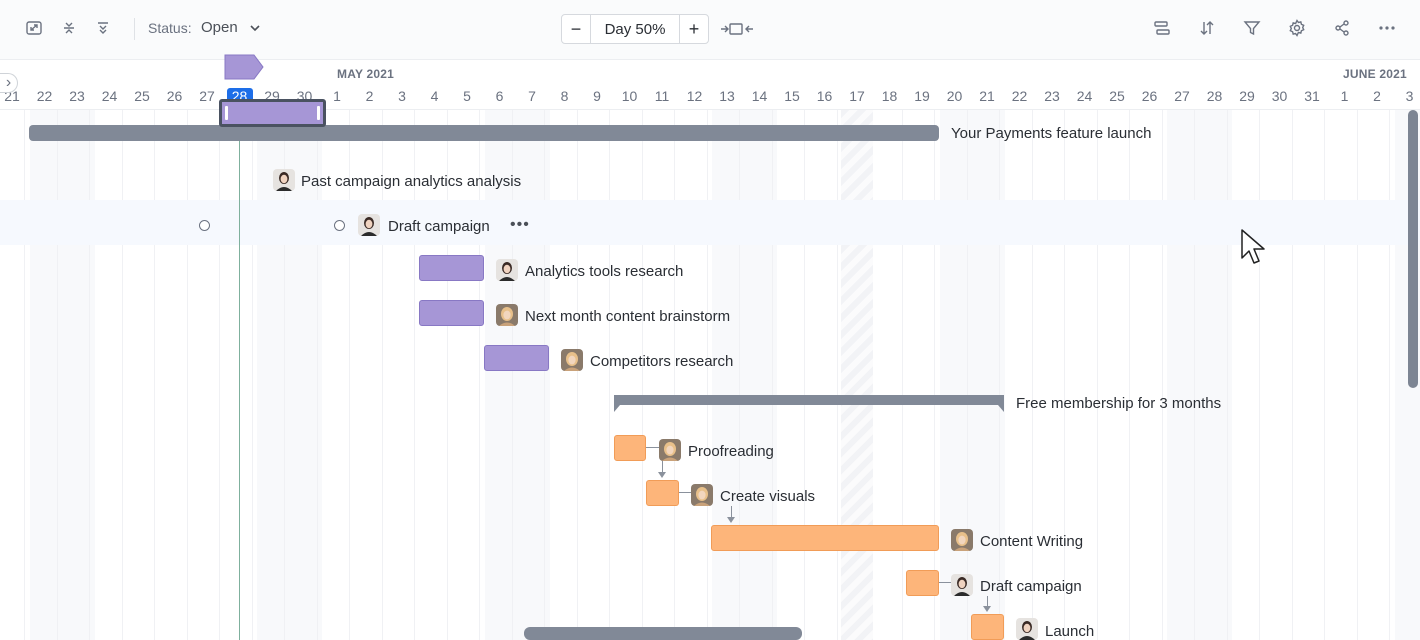 This screenshot has width=1420, height=640. I want to click on day-label: 23, so click(77, 96).